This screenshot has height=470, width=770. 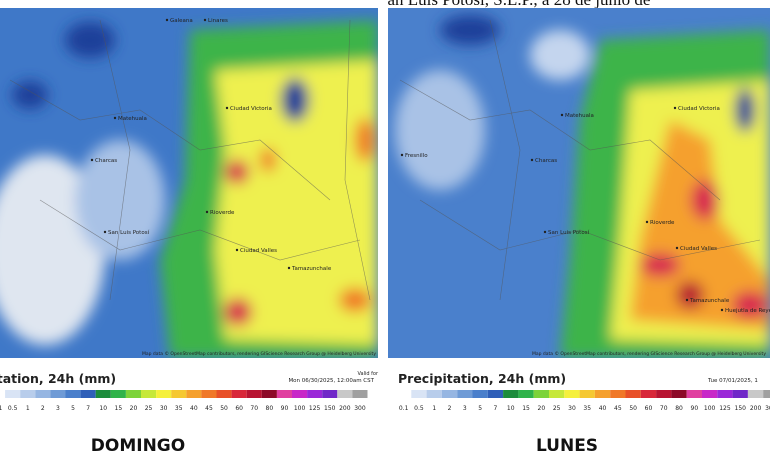 I want to click on valid-time: Mon 06/30/2025, 12:00am CST, so click(x=331, y=381).